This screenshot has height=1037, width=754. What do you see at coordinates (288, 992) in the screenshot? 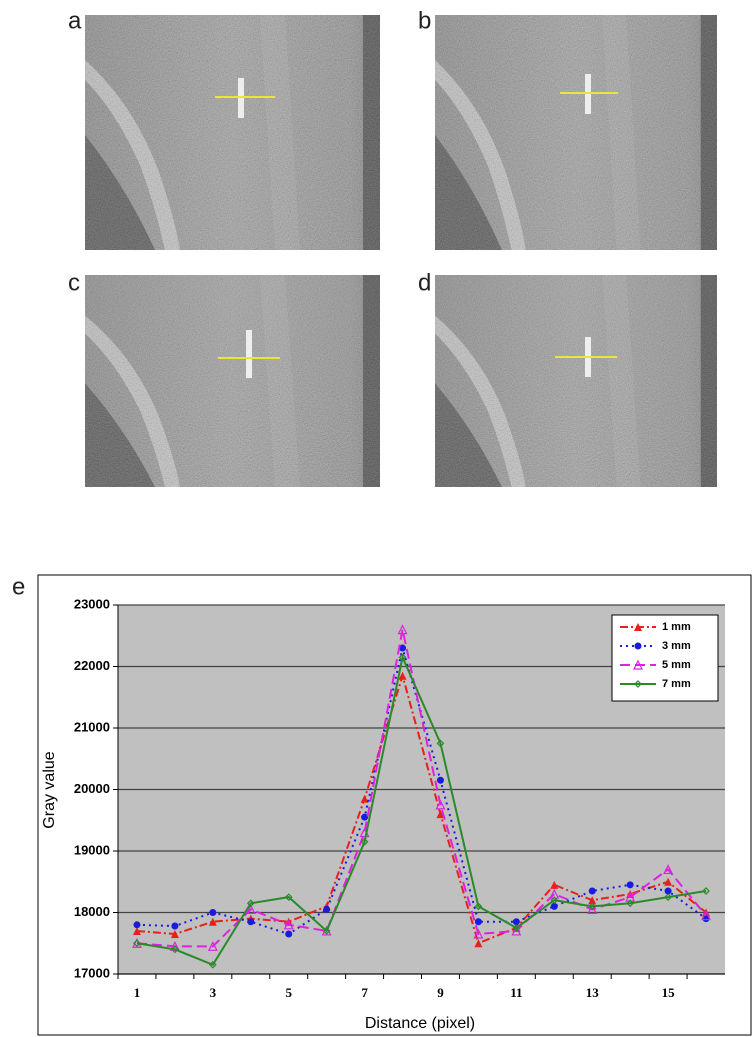
I see `x-tick-label: 5` at bounding box center [288, 992].